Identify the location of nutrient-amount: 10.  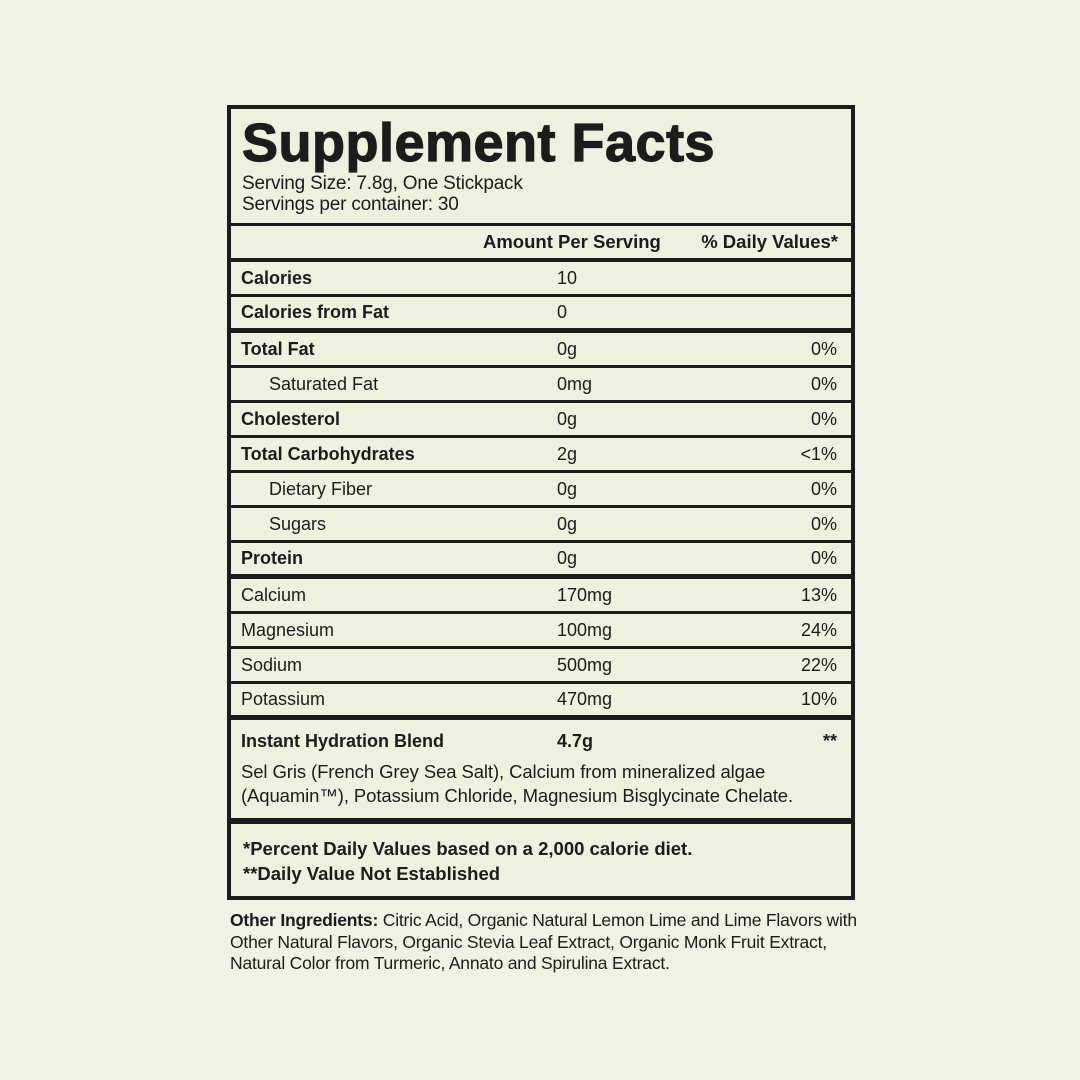
(567, 277).